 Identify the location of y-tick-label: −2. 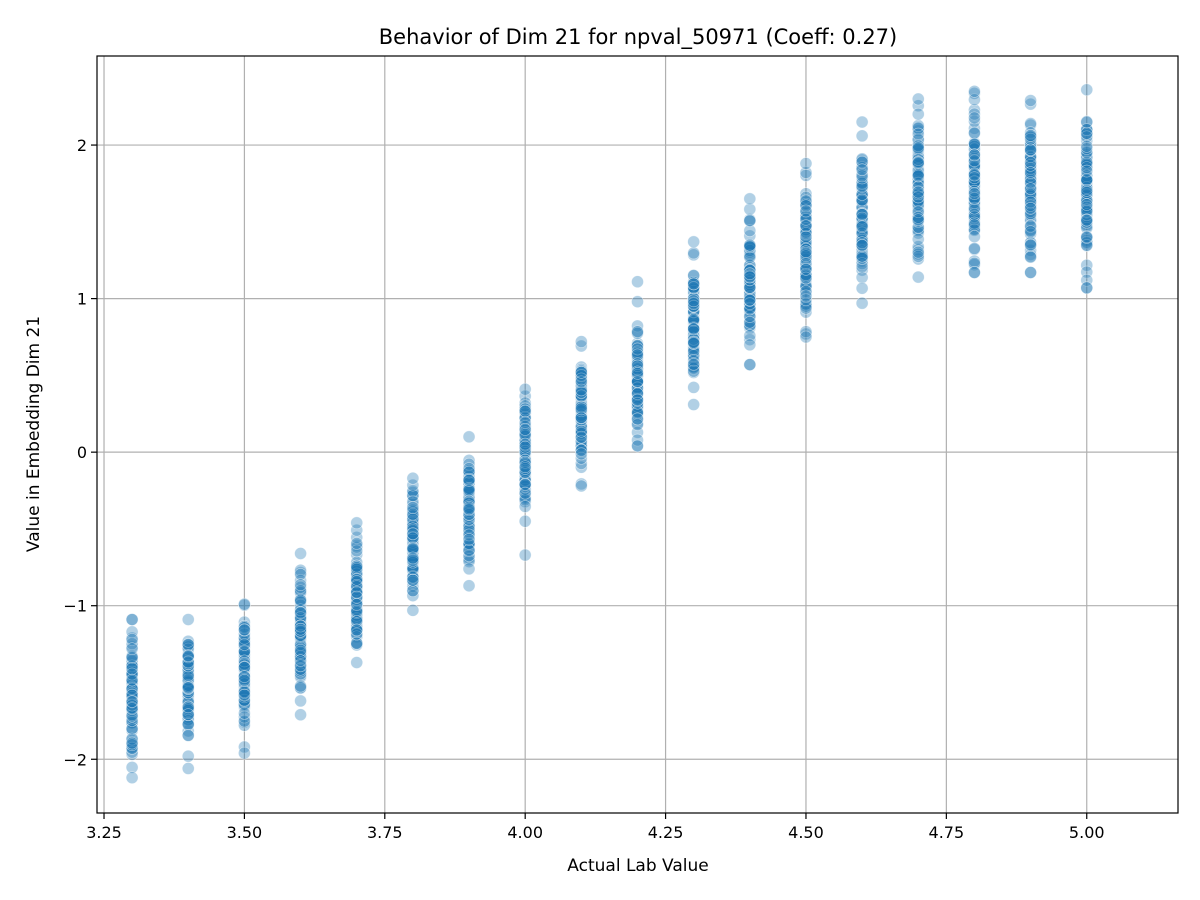
(75, 759).